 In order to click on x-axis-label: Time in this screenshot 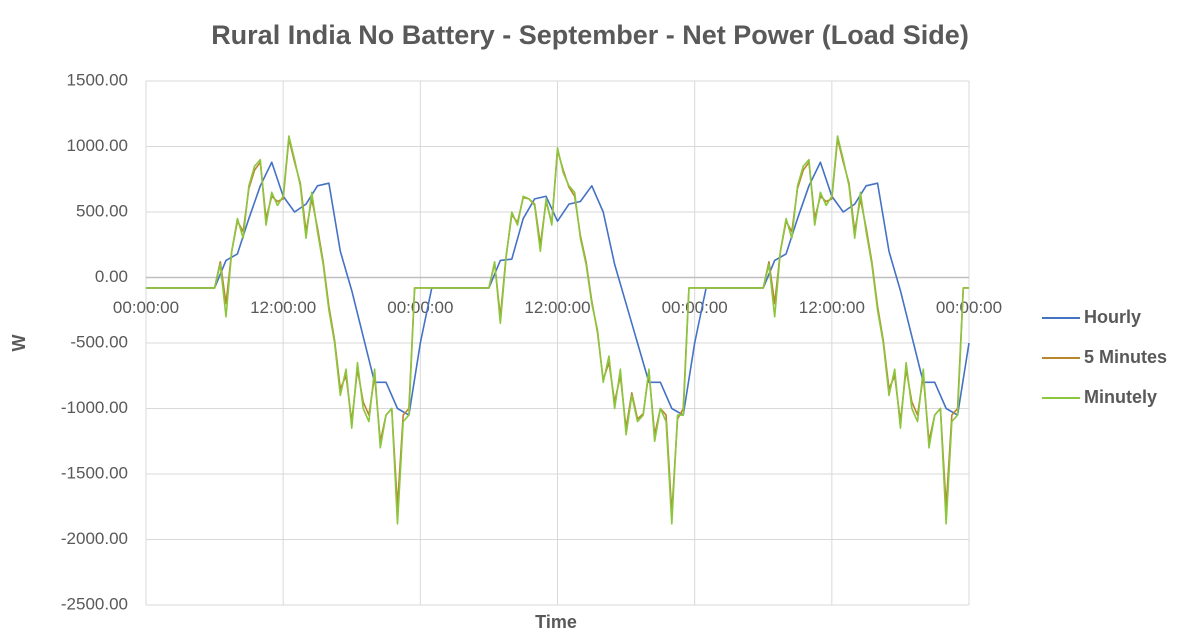, I will do `click(556, 622)`.